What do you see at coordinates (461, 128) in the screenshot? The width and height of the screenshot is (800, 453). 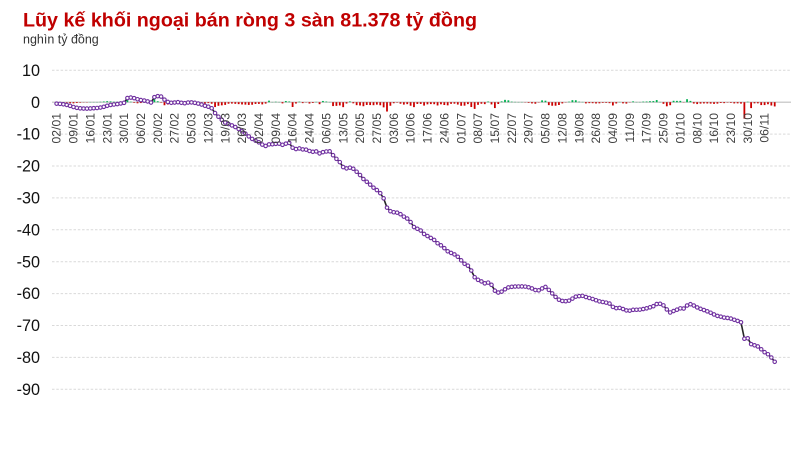 I see `svg-text: 01/07` at bounding box center [461, 128].